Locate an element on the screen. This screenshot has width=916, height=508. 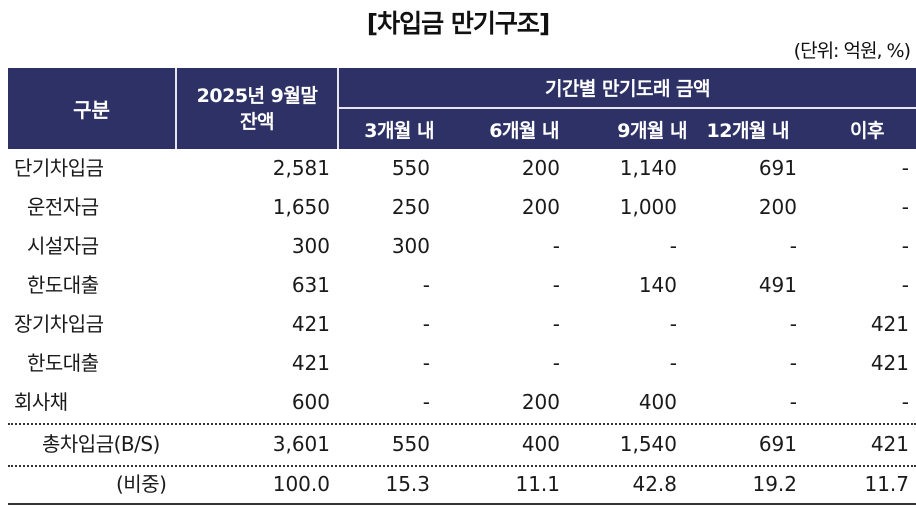
row-value-9m: 1,140 is located at coordinates (648, 168).